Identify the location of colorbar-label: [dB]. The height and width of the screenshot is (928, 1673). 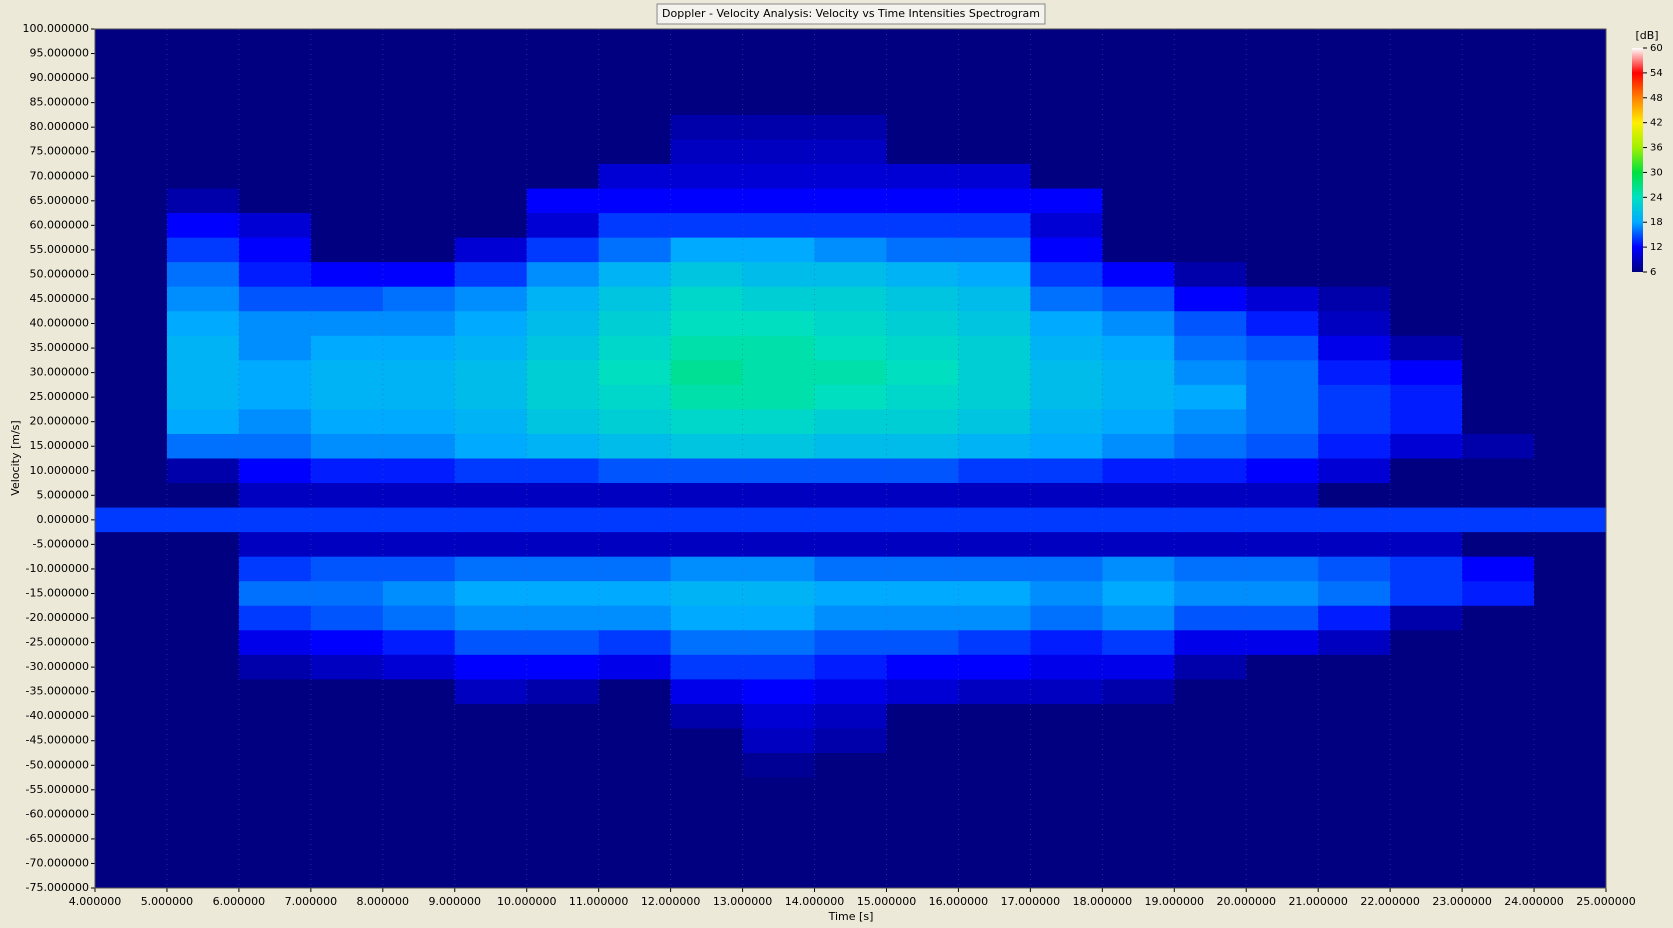
(1646, 35).